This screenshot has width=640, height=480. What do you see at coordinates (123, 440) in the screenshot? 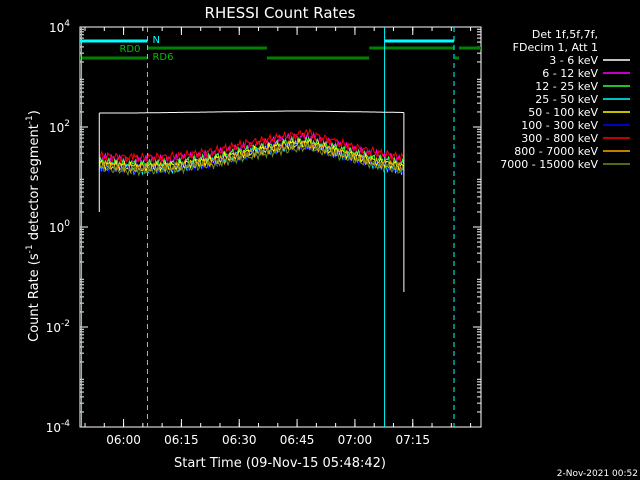
I see `x-tick-label: 06:00` at bounding box center [123, 440].